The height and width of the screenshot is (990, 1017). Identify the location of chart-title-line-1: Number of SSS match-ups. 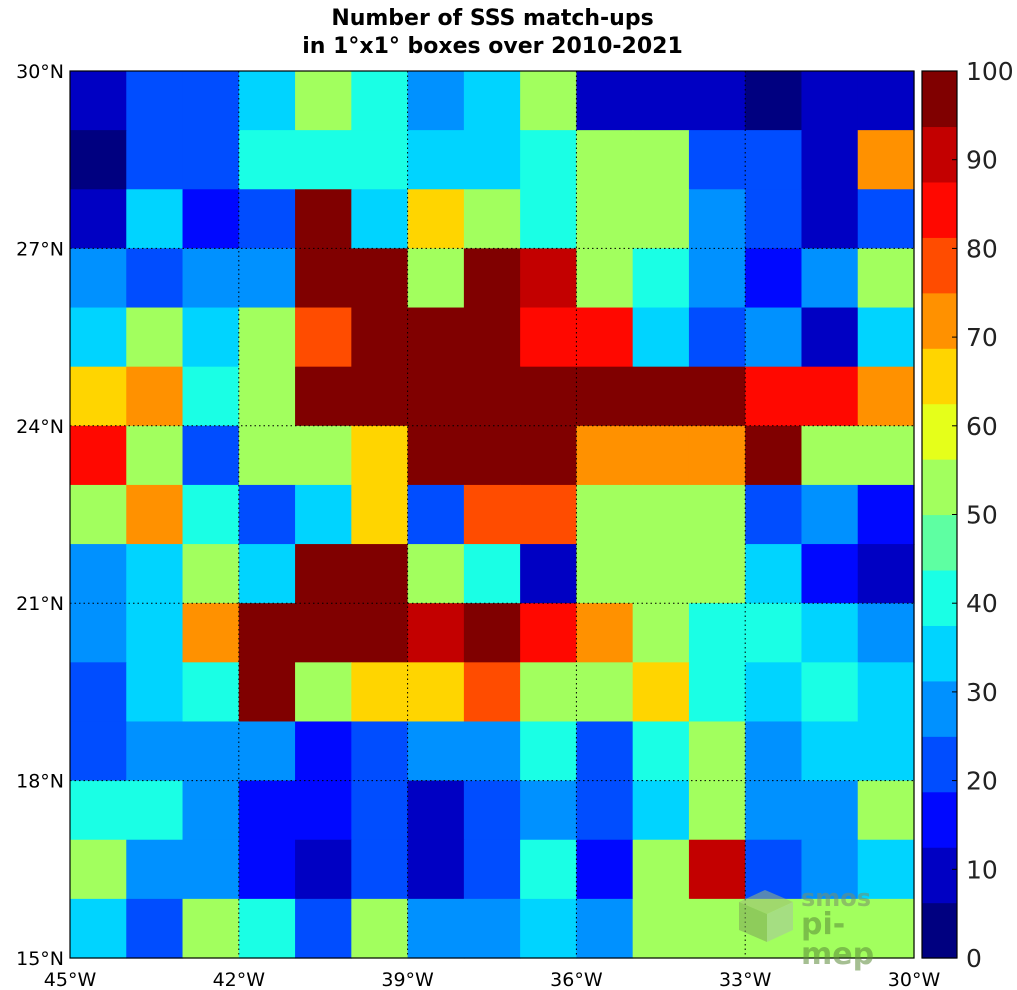
(492, 18).